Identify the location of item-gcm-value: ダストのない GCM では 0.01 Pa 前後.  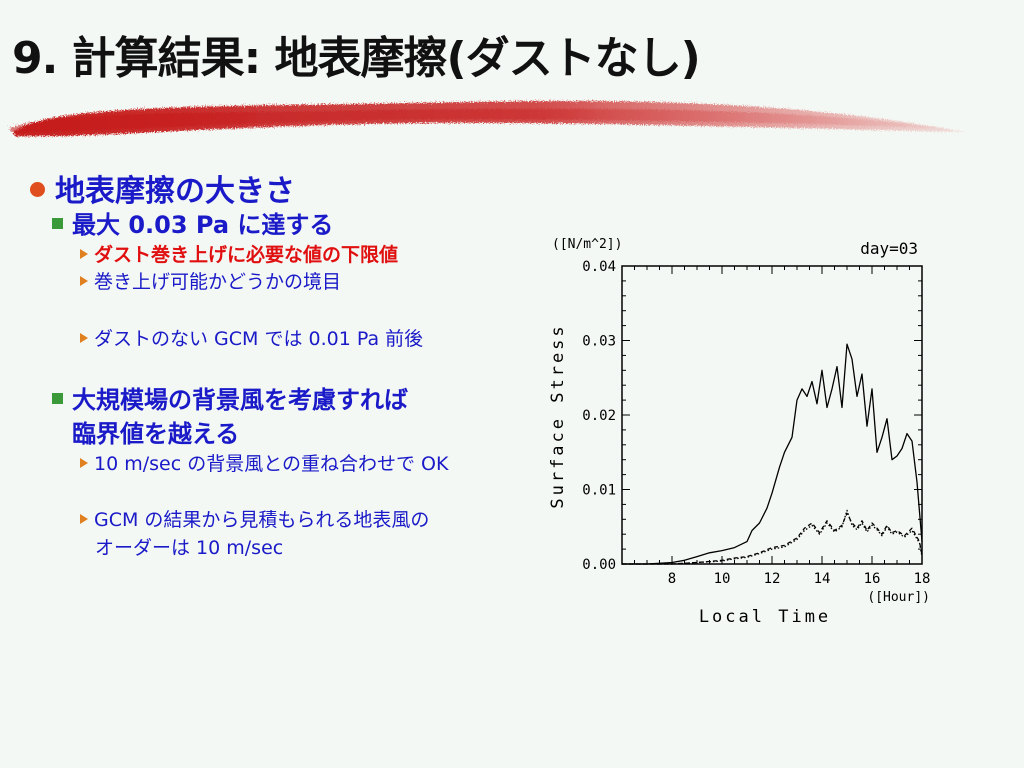
(251, 339).